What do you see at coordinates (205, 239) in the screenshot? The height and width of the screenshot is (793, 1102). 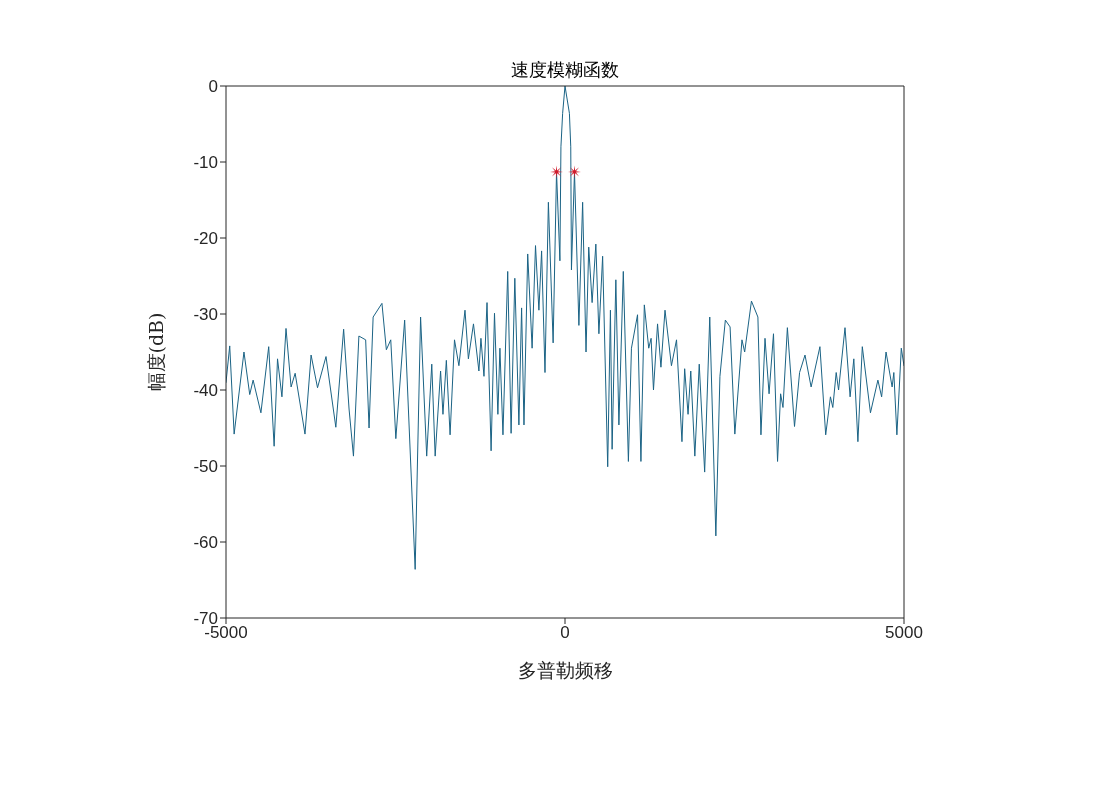 I see `y-tick-label: -20` at bounding box center [205, 239].